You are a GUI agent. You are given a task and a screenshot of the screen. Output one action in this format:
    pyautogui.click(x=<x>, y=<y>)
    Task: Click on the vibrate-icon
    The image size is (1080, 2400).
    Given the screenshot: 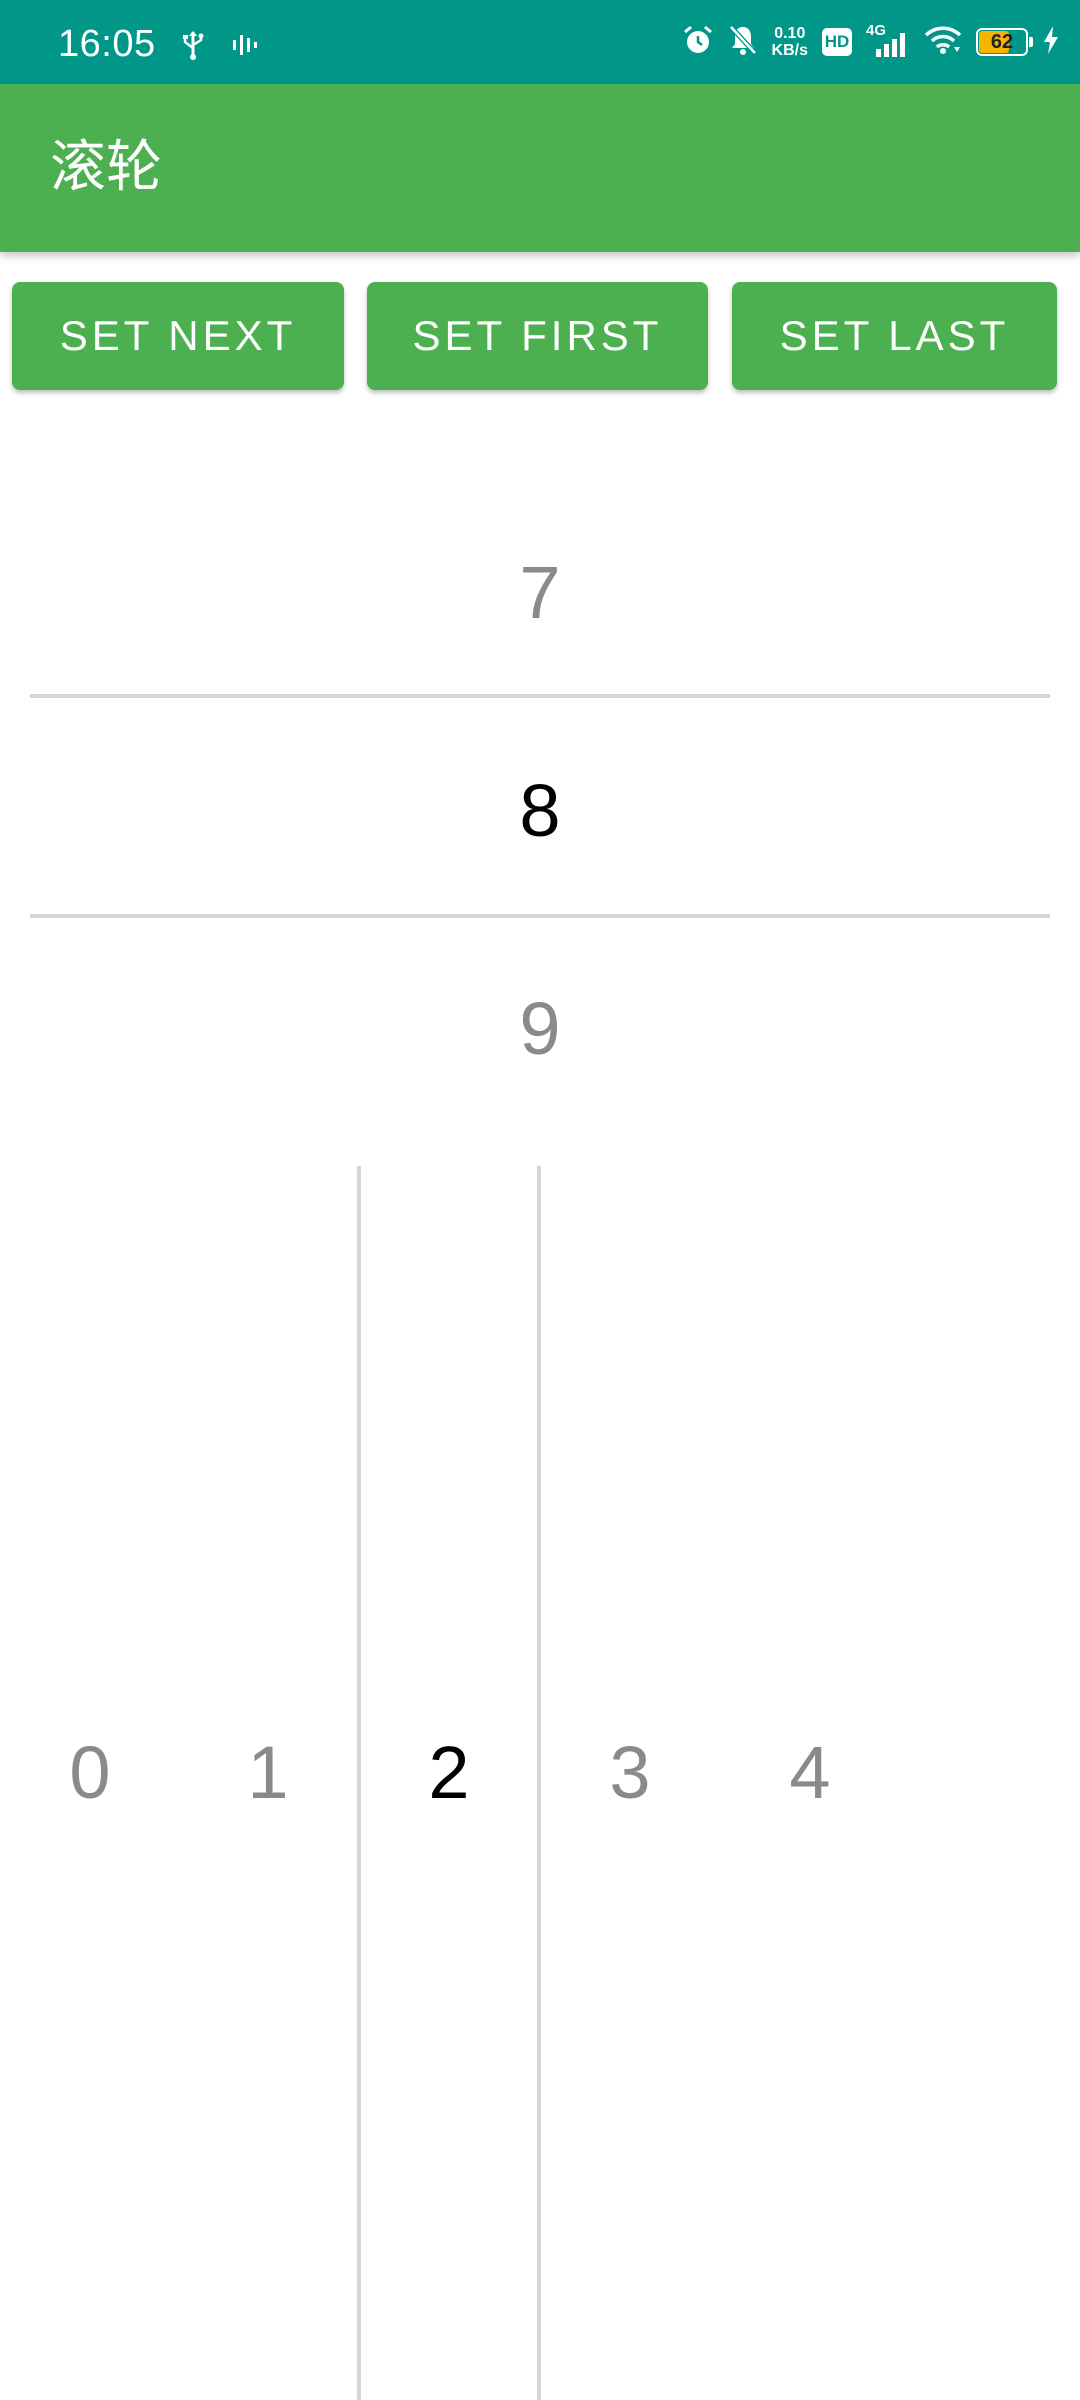 What is the action you would take?
    pyautogui.click(x=245, y=47)
    